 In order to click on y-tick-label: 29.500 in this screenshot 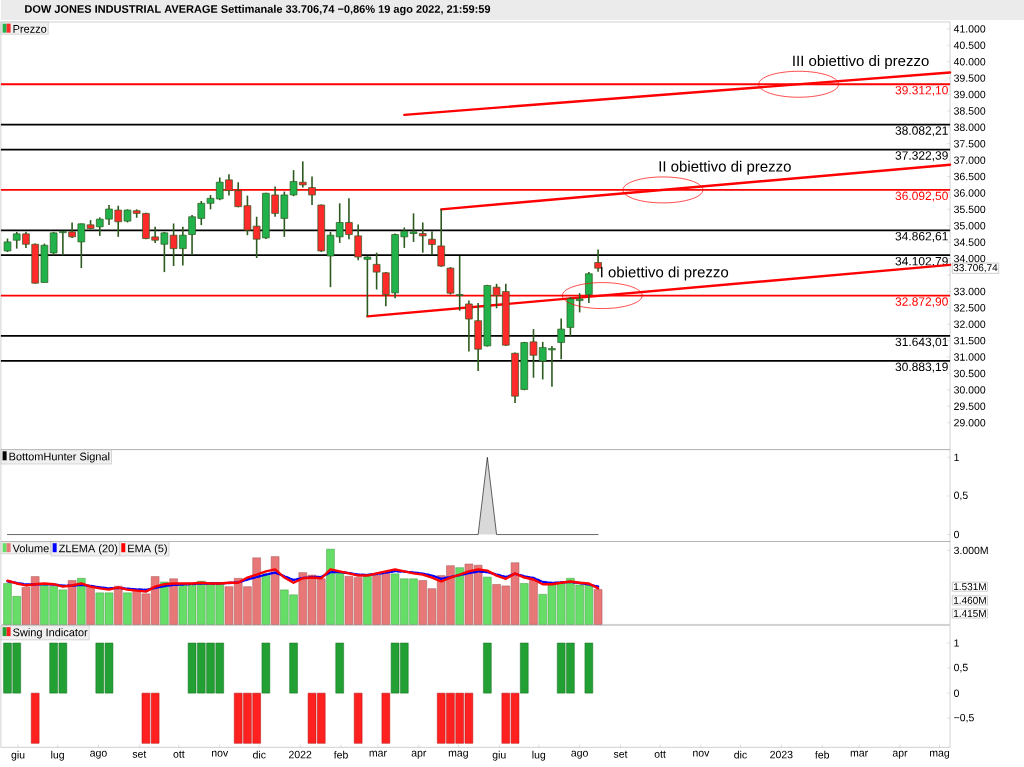, I will do `click(970, 406)`.